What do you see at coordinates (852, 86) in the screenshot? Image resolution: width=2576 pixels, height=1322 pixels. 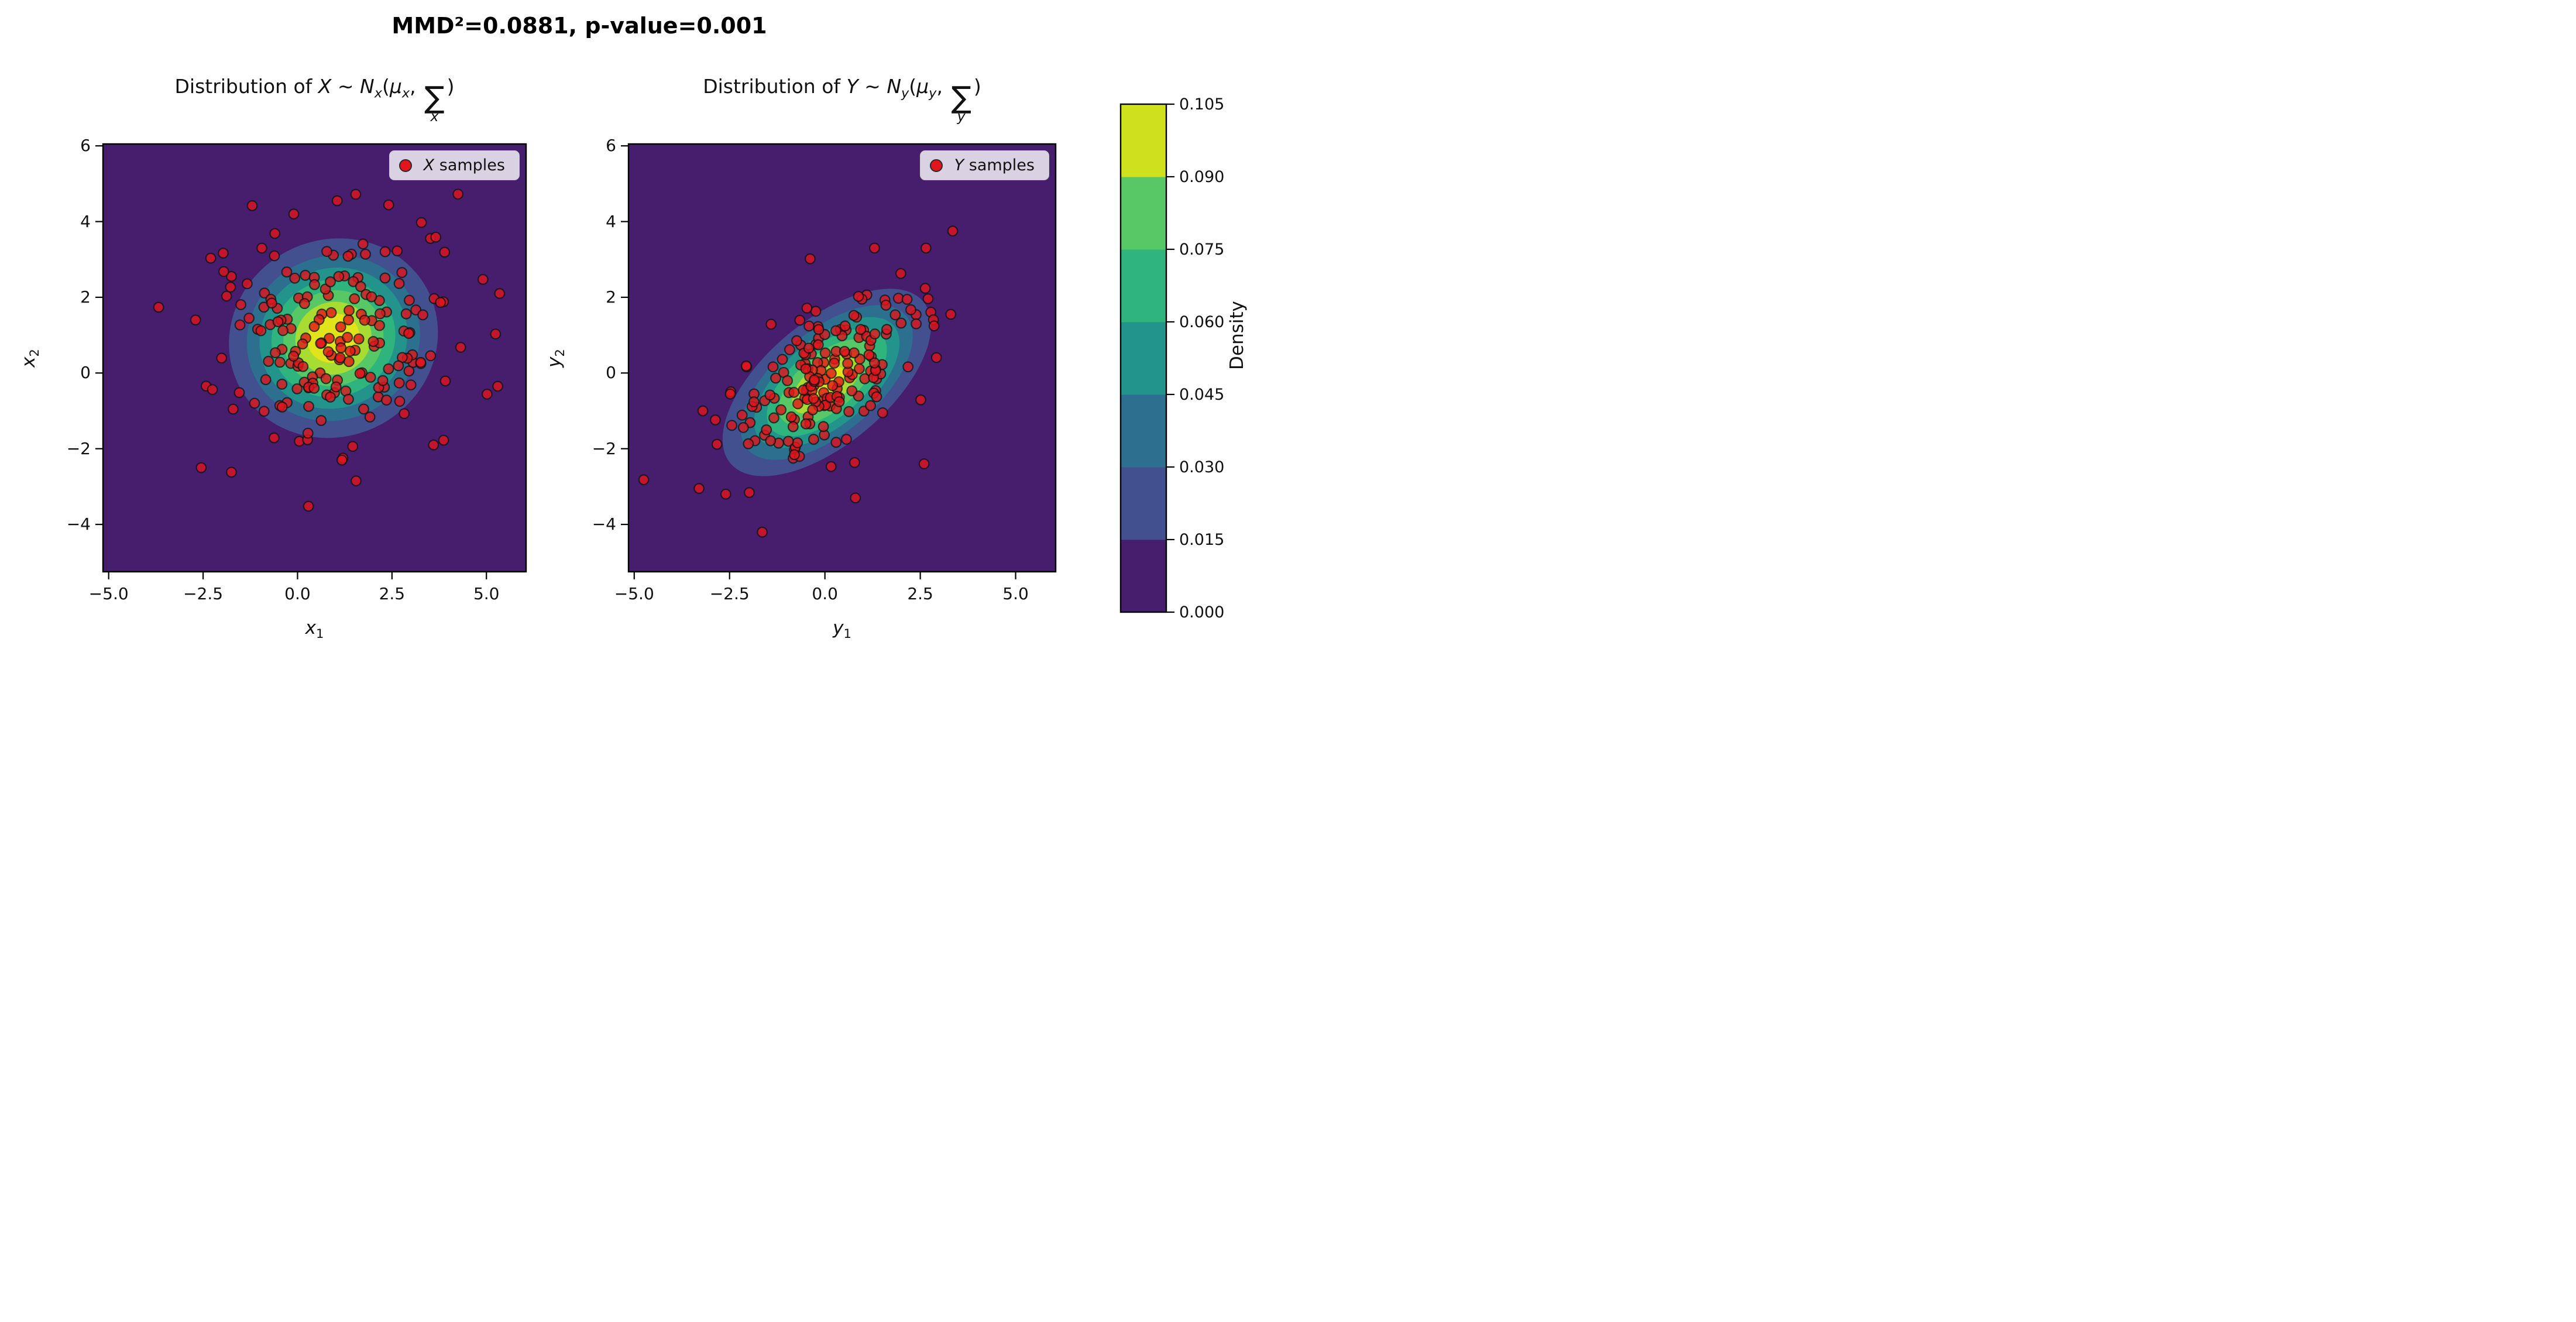 I see `title-var: Y` at bounding box center [852, 86].